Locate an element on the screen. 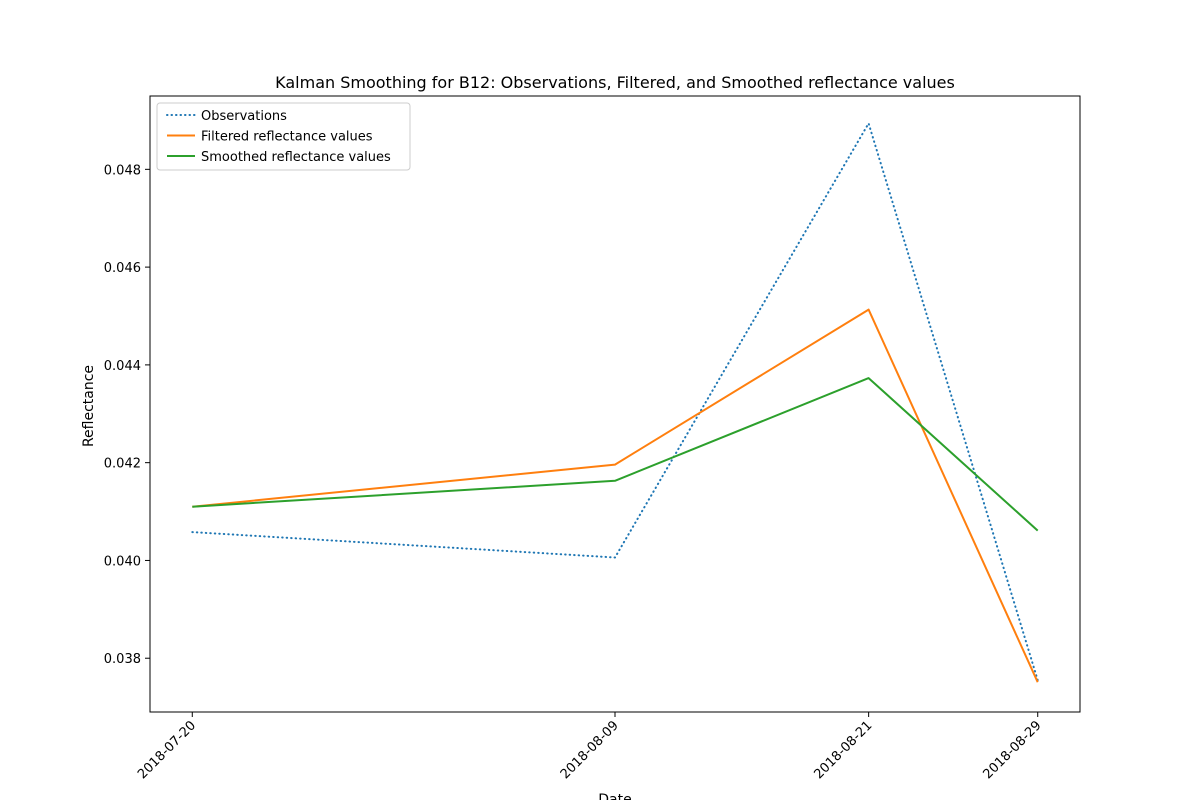 The height and width of the screenshot is (800, 1200). y-tick-label: 0.048 is located at coordinates (122, 170).